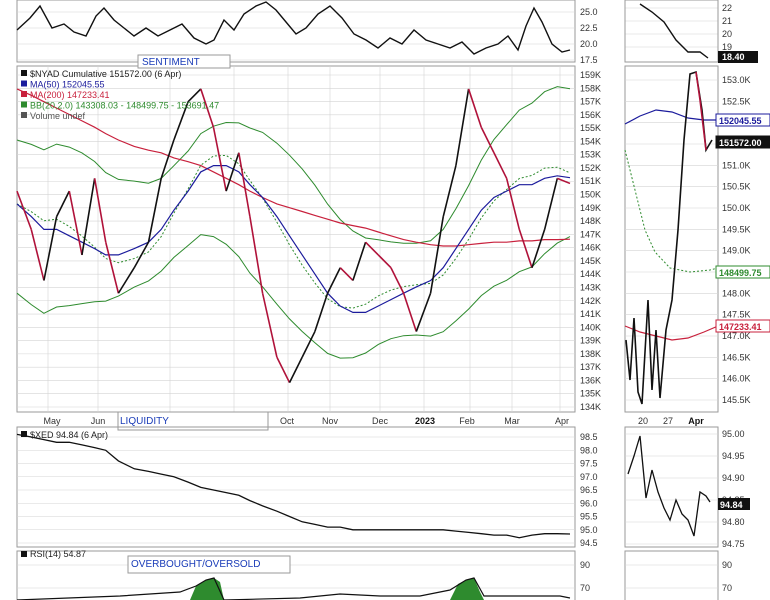 Image resolution: width=770 pixels, height=600 pixels. What do you see at coordinates (590, 128) in the screenshot?
I see `main-tick-label: 155K` at bounding box center [590, 128].